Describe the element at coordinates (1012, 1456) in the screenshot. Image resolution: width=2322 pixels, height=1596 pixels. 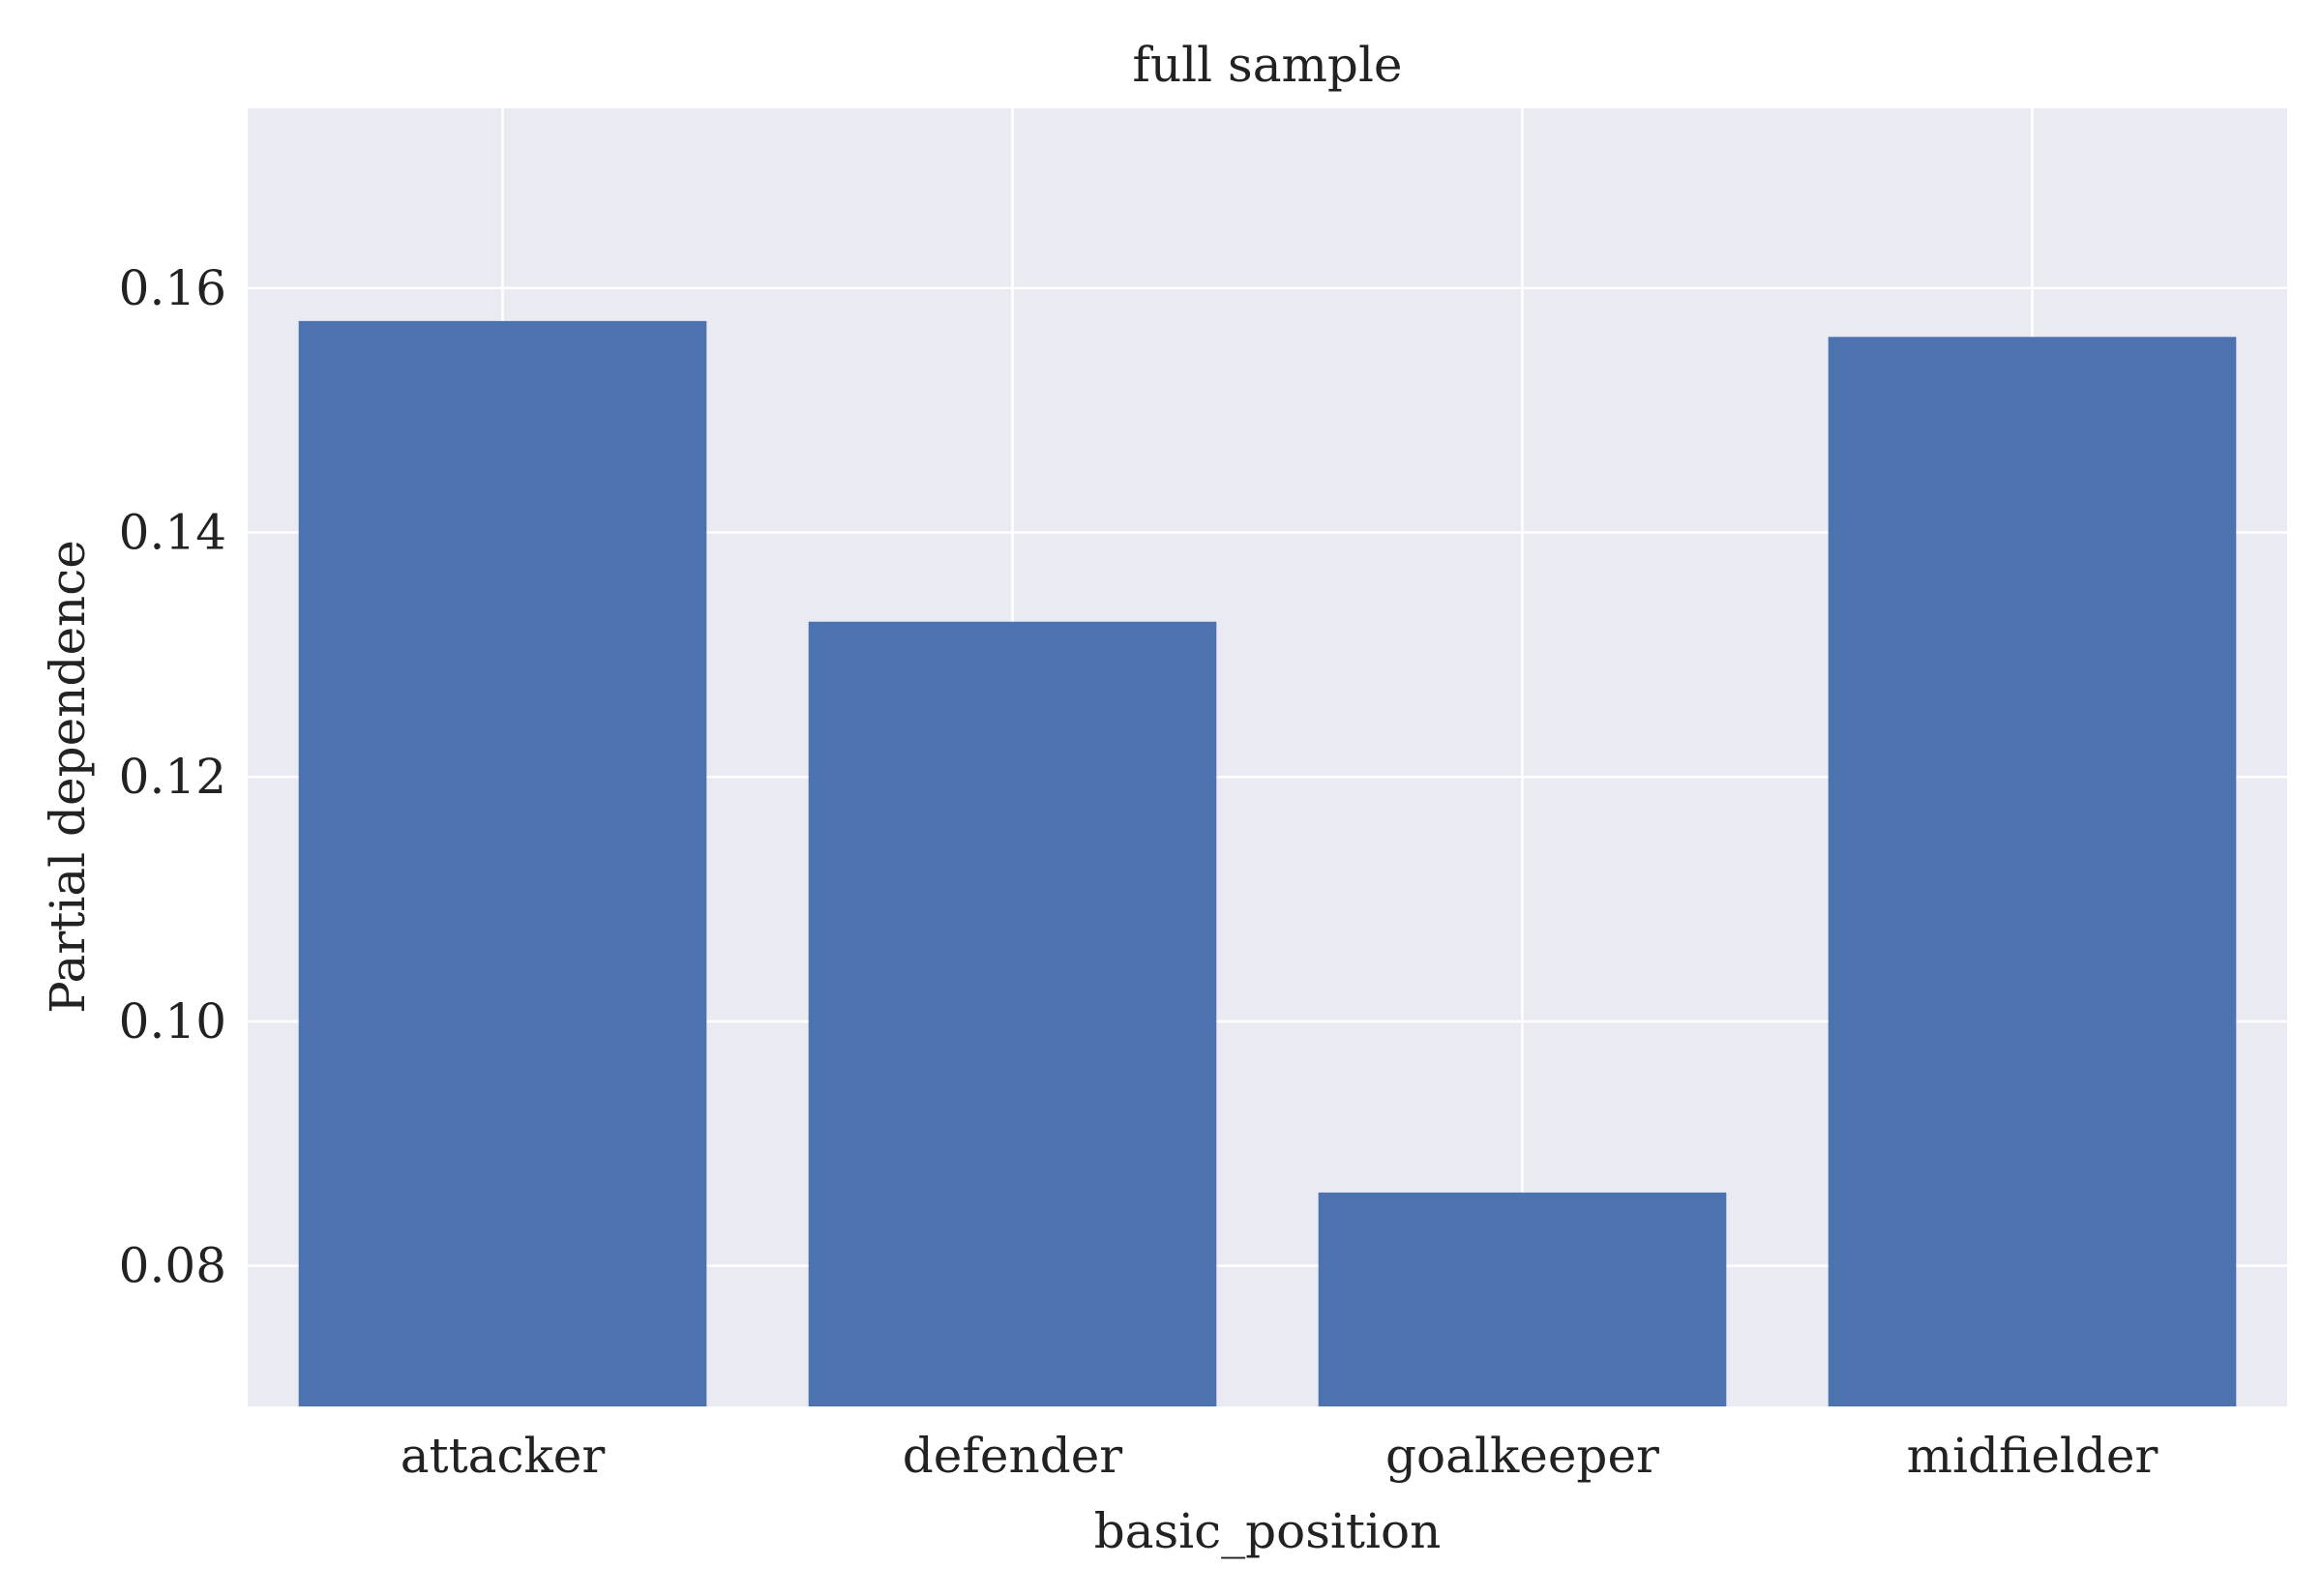
I see `x-tick-label-defender: defender` at that location.